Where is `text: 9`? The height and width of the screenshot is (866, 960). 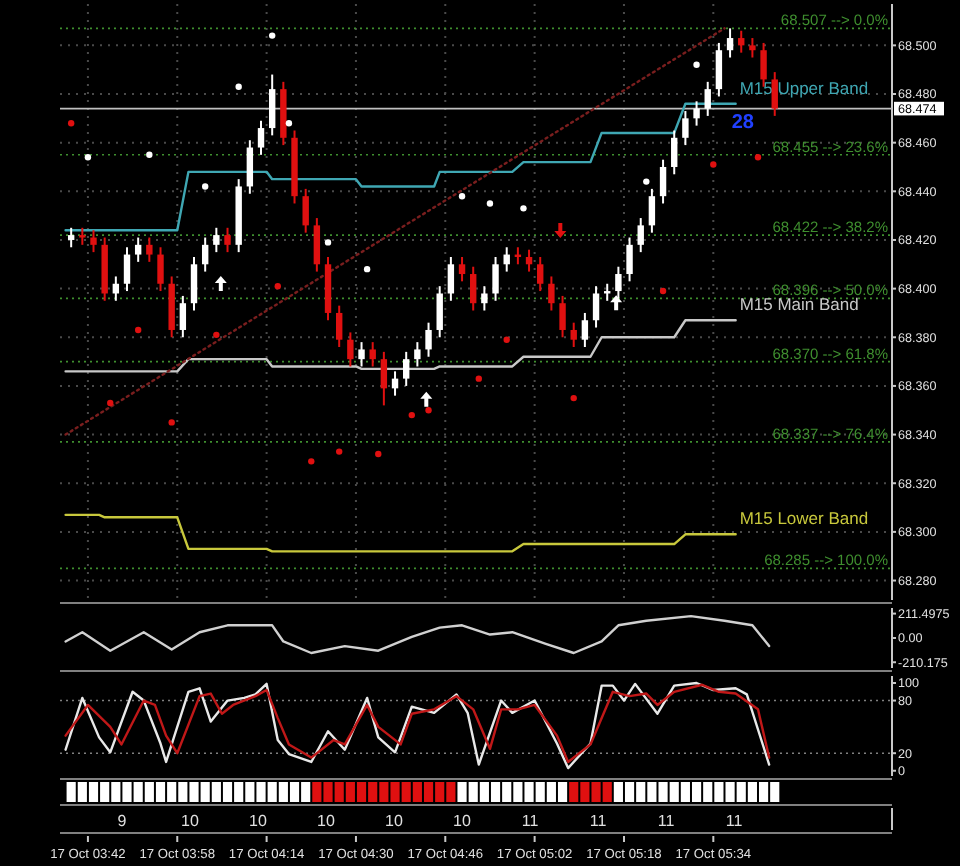
text: 9 is located at coordinates (122, 821).